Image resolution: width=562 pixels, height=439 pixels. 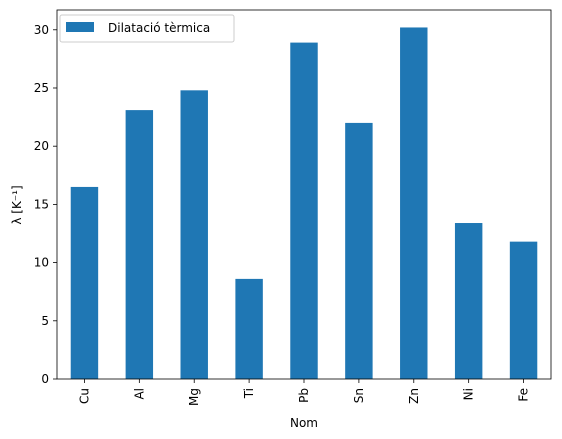 What do you see at coordinates (523, 310) in the screenshot?
I see `bar-fe` at bounding box center [523, 310].